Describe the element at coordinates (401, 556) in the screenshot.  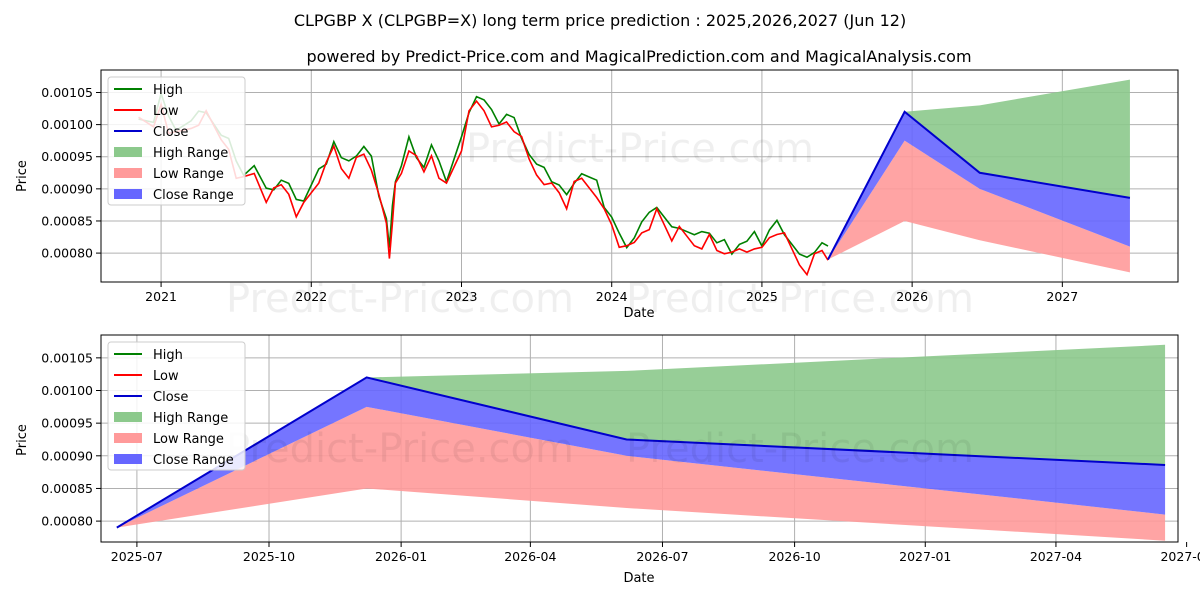
I see `x-tick-label: 2026-01` at that location.